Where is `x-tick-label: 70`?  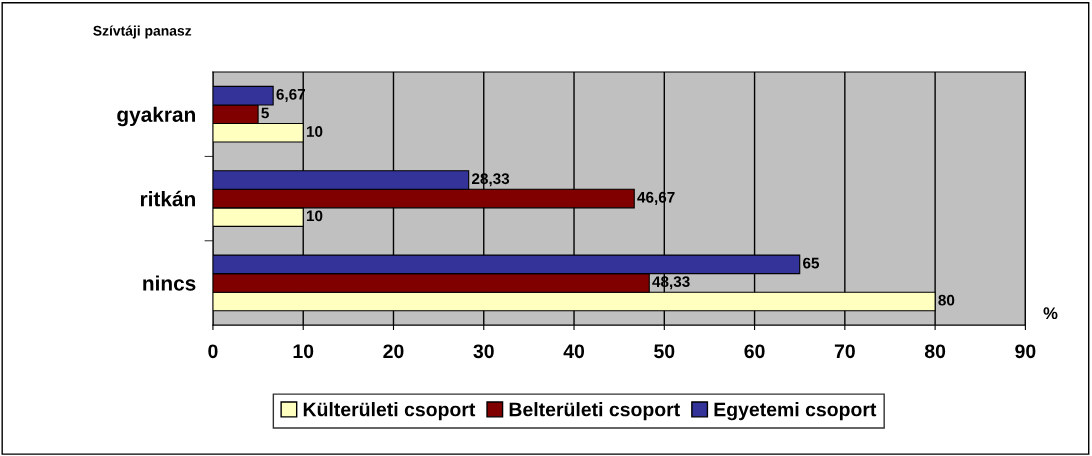
x-tick-label: 70 is located at coordinates (844, 351).